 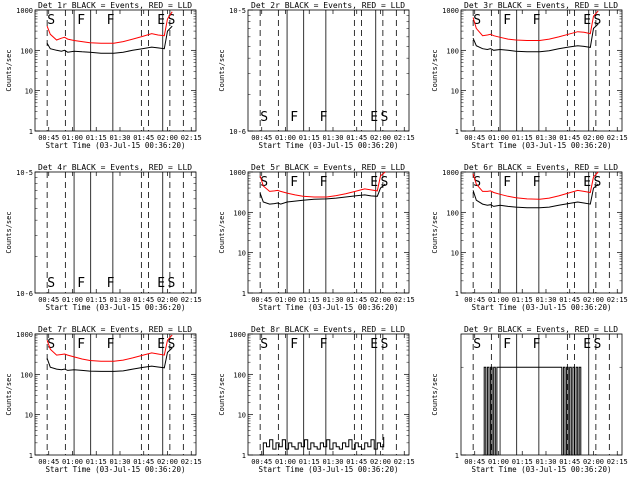 I want to click on y-tick-label: 100, so click(x=452, y=51).